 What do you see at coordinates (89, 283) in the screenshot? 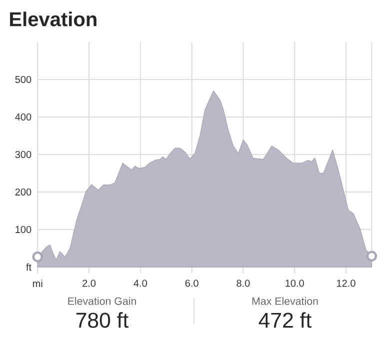
I see `x-tick-label: 2.0` at bounding box center [89, 283].